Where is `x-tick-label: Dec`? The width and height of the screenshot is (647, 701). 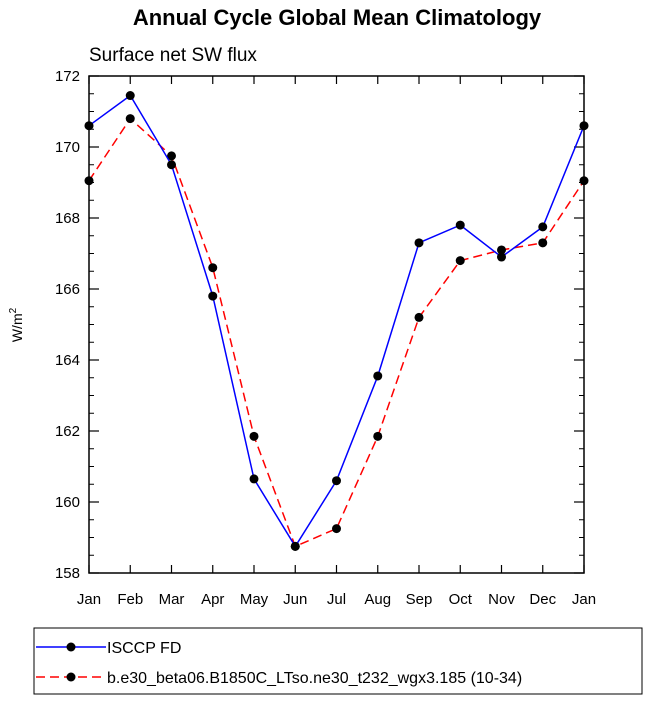 x-tick-label: Dec is located at coordinates (542, 599).